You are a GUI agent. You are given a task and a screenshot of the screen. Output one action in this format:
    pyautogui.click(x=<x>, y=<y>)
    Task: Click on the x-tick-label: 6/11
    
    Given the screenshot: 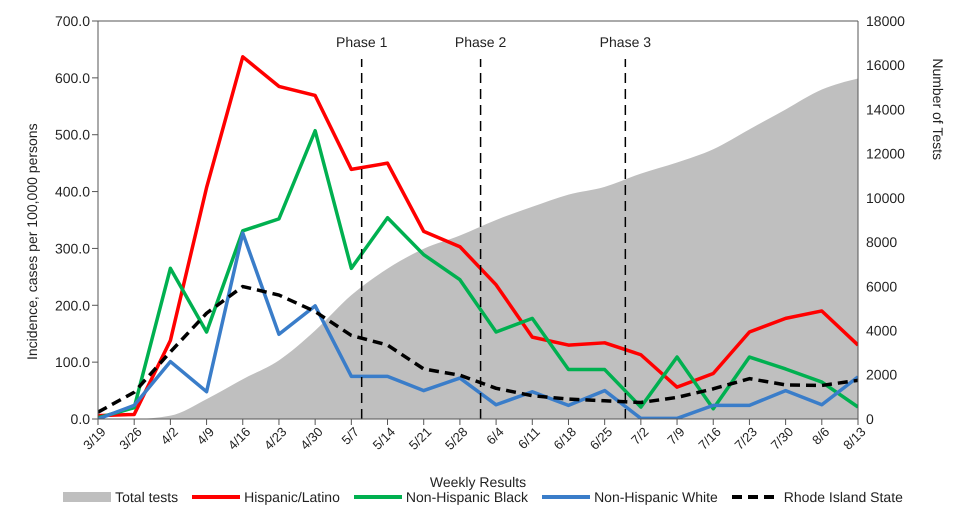 What is the action you would take?
    pyautogui.click(x=529, y=438)
    